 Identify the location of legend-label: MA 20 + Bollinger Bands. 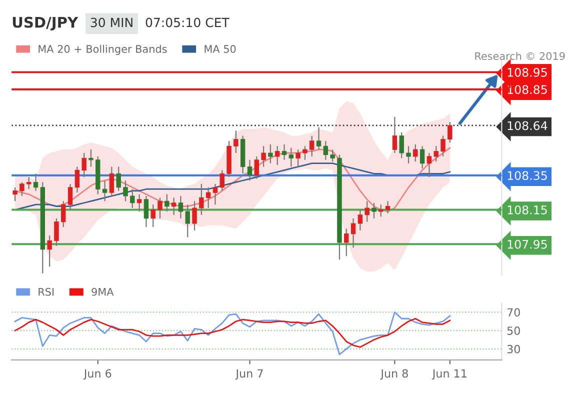
(102, 49).